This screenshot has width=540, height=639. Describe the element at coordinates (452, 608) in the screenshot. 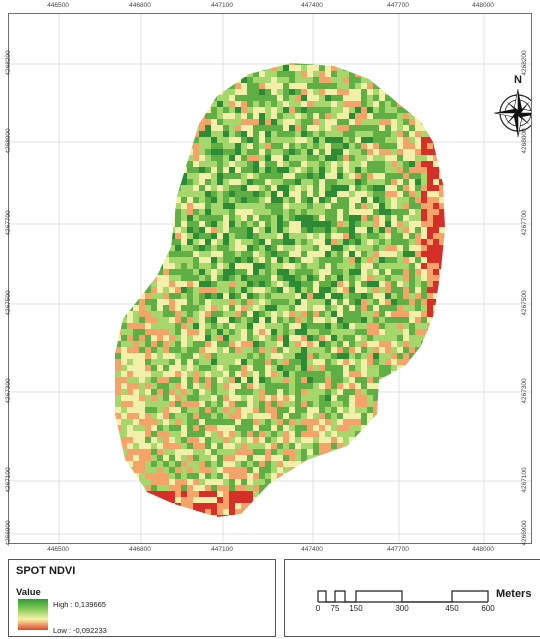

I see `scale-label: 450` at that location.